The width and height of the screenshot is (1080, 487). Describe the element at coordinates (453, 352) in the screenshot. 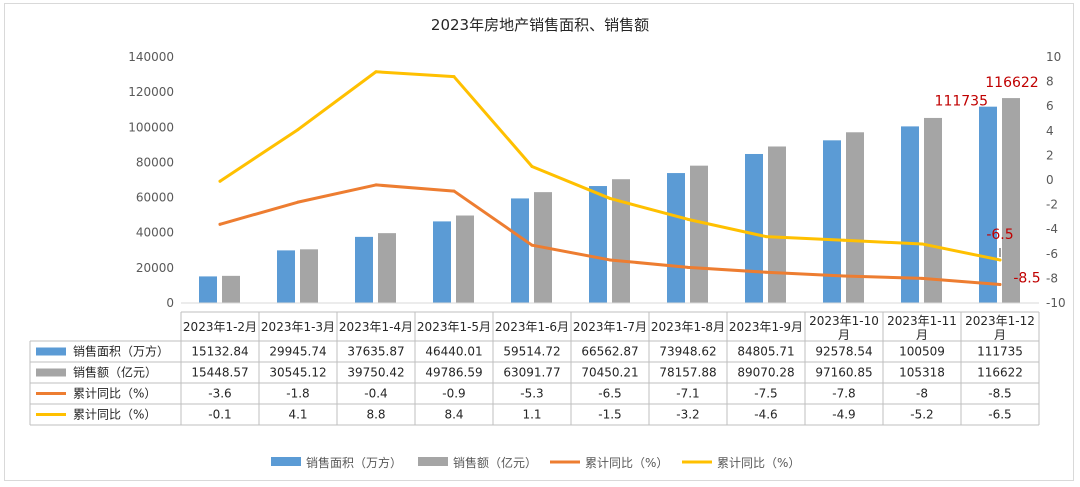

I see `table-cell: 46440.01` at that location.